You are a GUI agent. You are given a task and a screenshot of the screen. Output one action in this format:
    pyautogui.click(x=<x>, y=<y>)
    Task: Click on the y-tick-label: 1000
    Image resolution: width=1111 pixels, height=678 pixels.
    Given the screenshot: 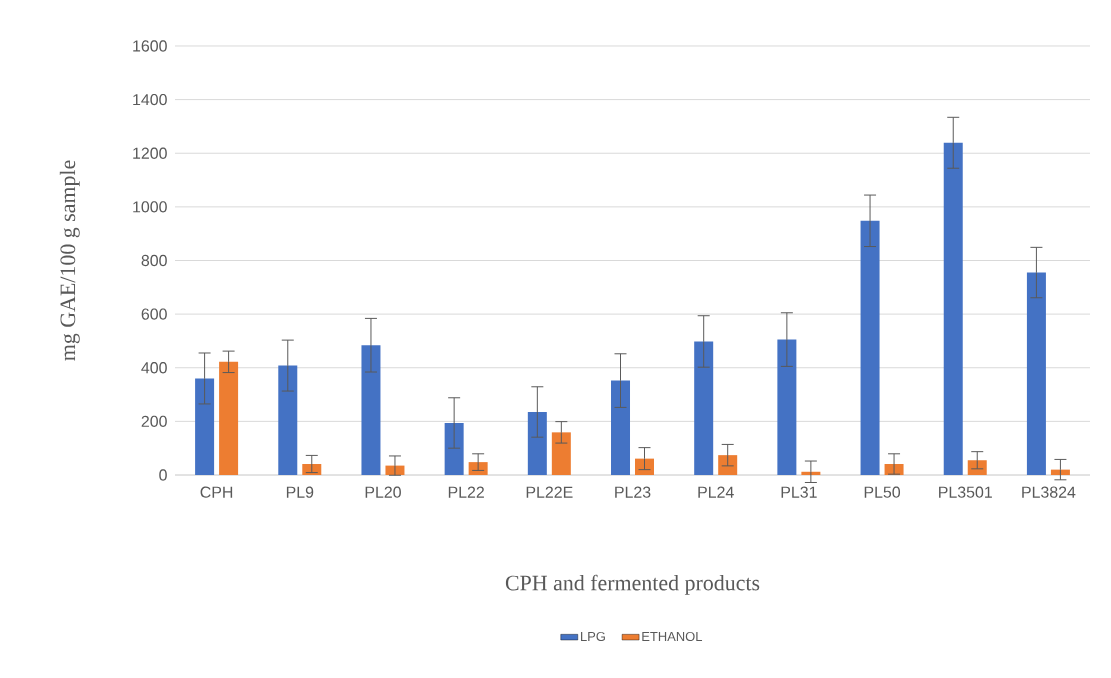 What is the action you would take?
    pyautogui.click(x=150, y=207)
    